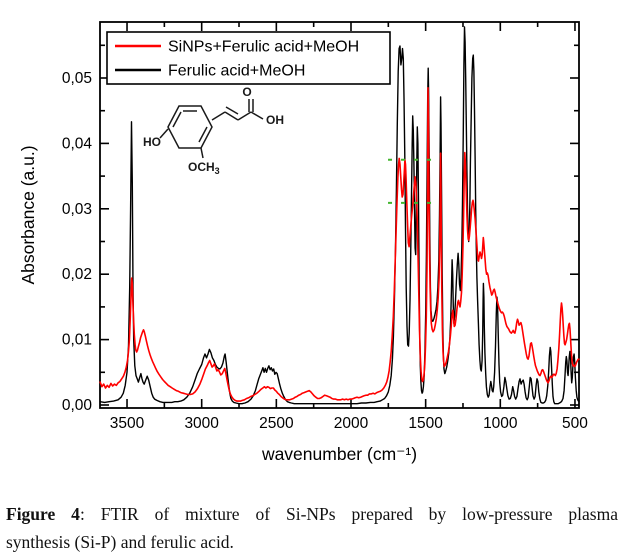 This screenshot has height=556, width=625. I want to click on molecule-label-o: O, so click(246, 92).